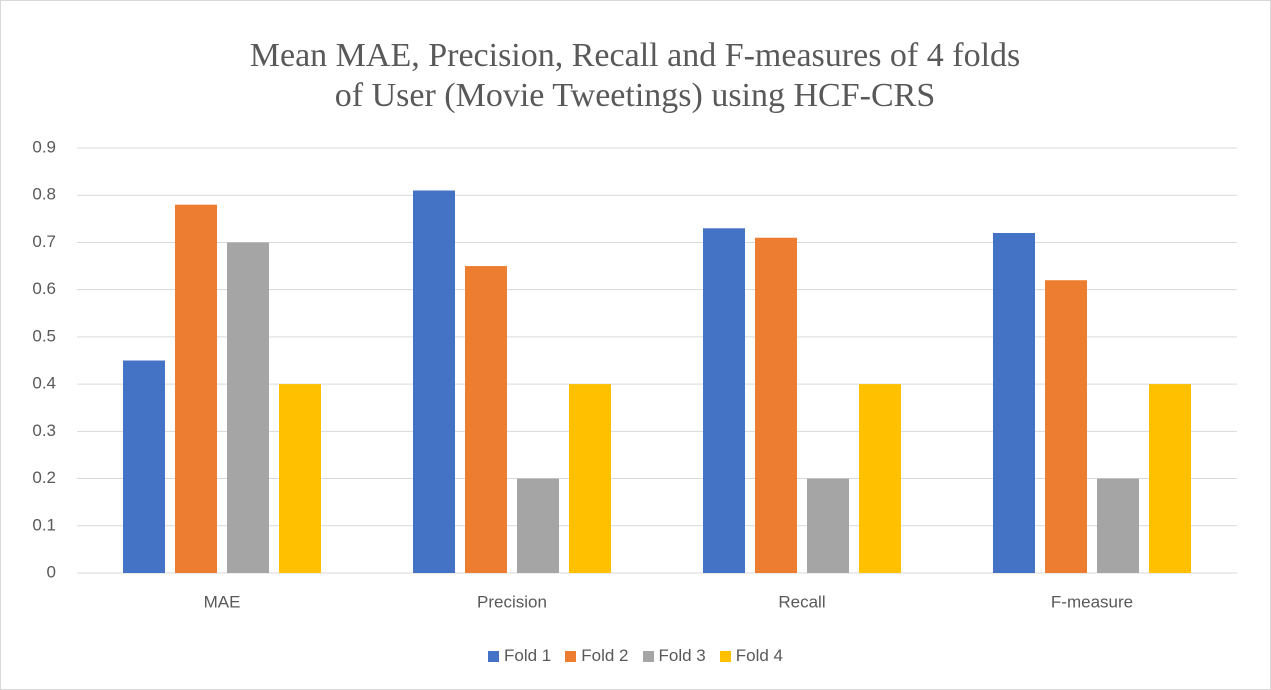 The image size is (1271, 690). What do you see at coordinates (605, 655) in the screenshot?
I see `legend-label: Fold 2` at bounding box center [605, 655].